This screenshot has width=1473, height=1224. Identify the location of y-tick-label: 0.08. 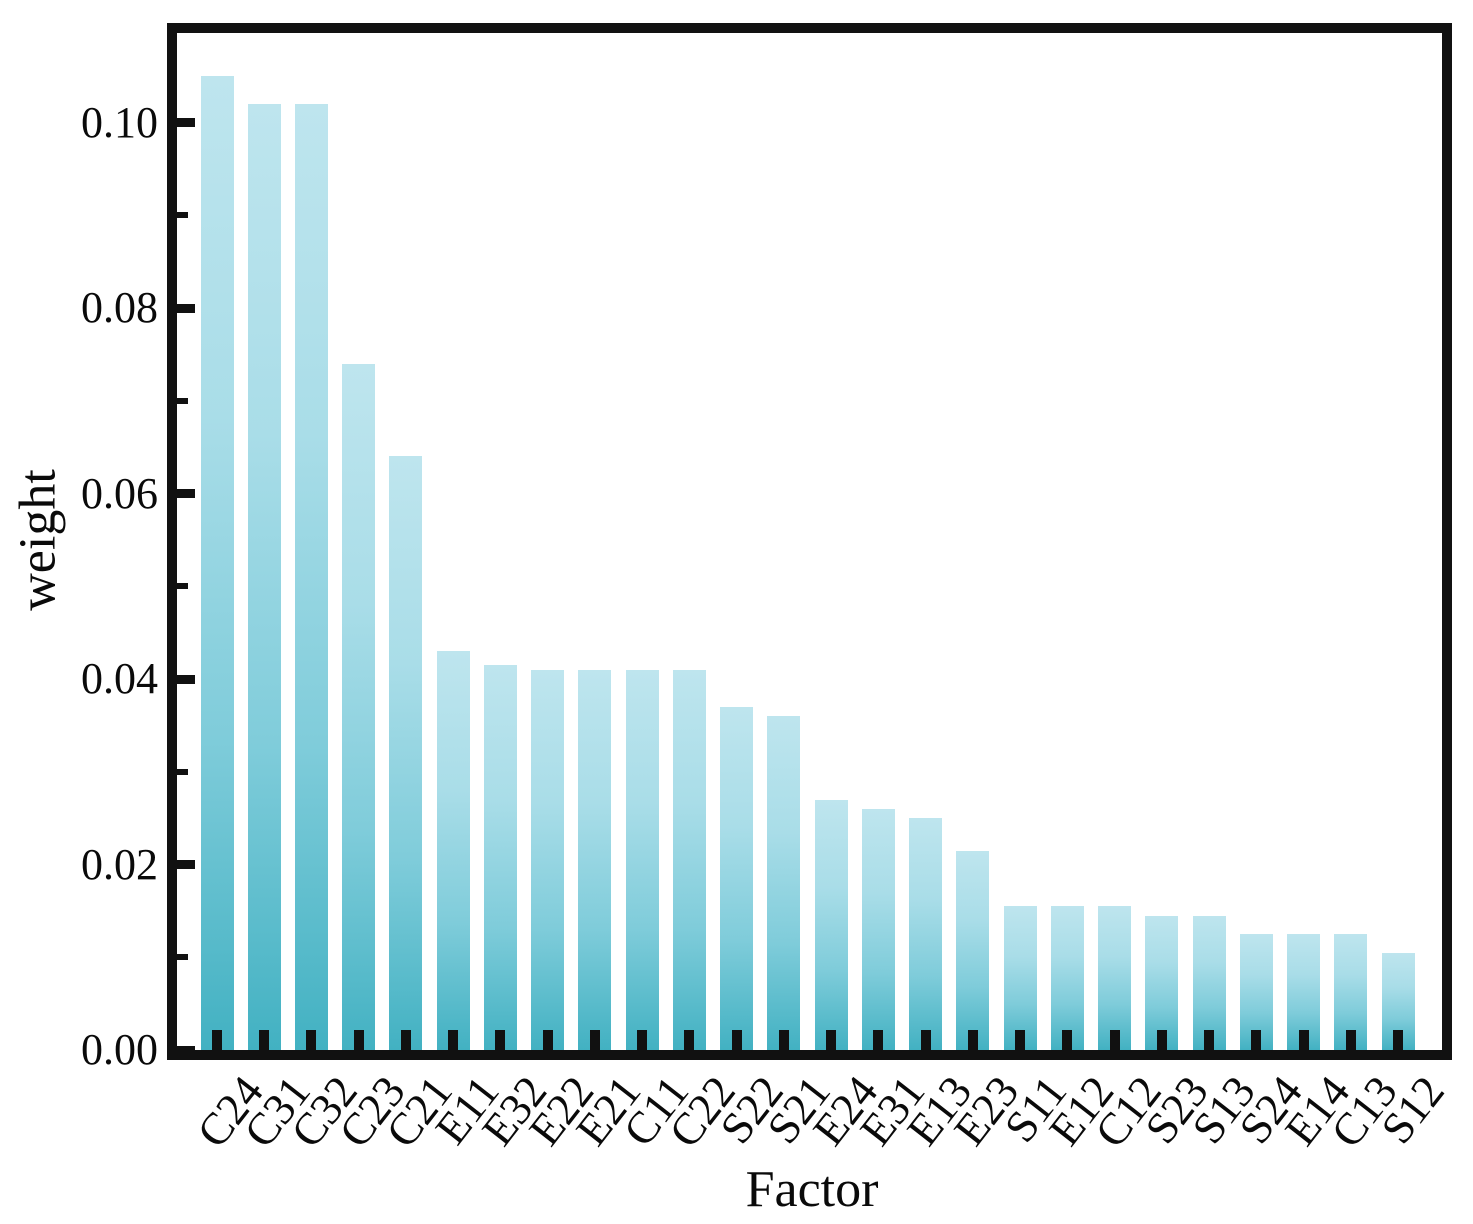
(119, 307).